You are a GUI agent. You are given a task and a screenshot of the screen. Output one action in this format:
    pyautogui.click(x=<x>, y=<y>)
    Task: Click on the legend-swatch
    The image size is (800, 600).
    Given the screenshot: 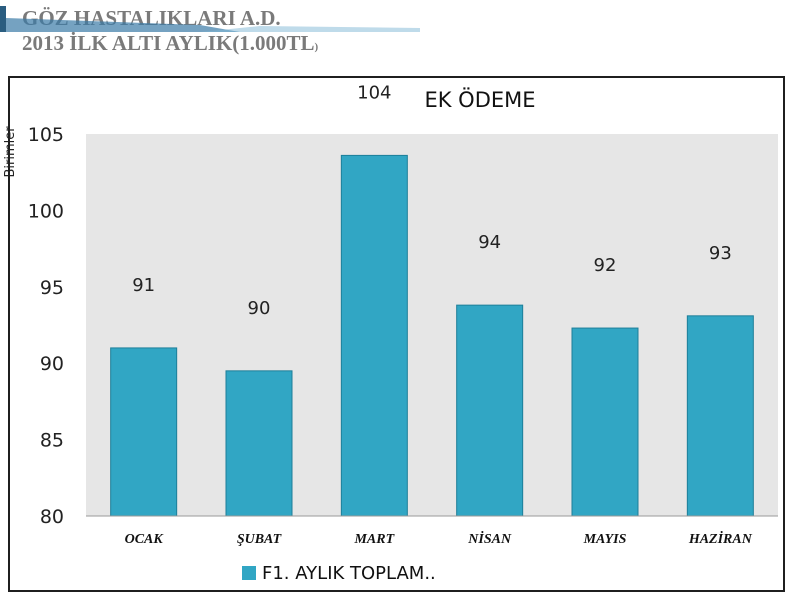 What is the action you would take?
    pyautogui.click(x=249, y=573)
    